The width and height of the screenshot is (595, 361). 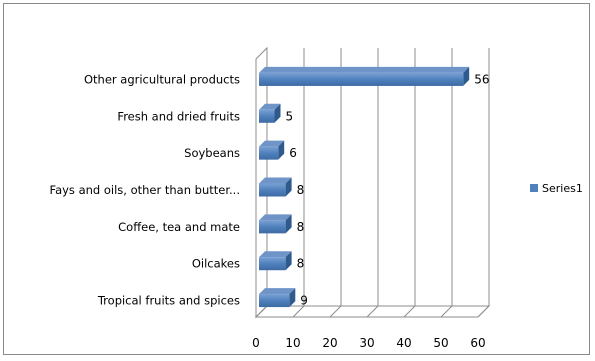 I want to click on x-tick-label: 40, so click(x=403, y=343).